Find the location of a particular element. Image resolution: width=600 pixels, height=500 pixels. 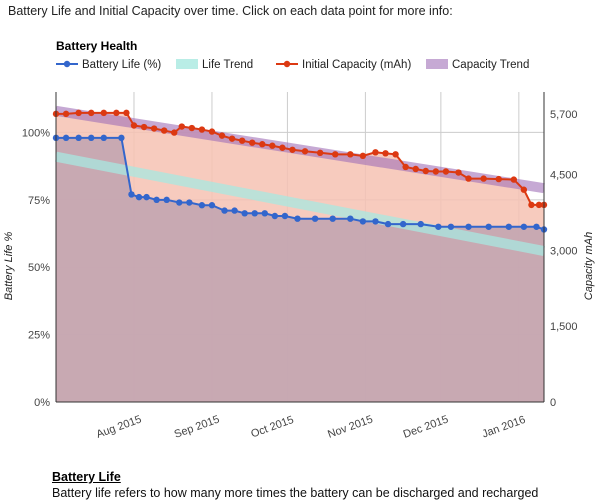

legend-battery-life: Battery Life (%) is located at coordinates (108, 65).